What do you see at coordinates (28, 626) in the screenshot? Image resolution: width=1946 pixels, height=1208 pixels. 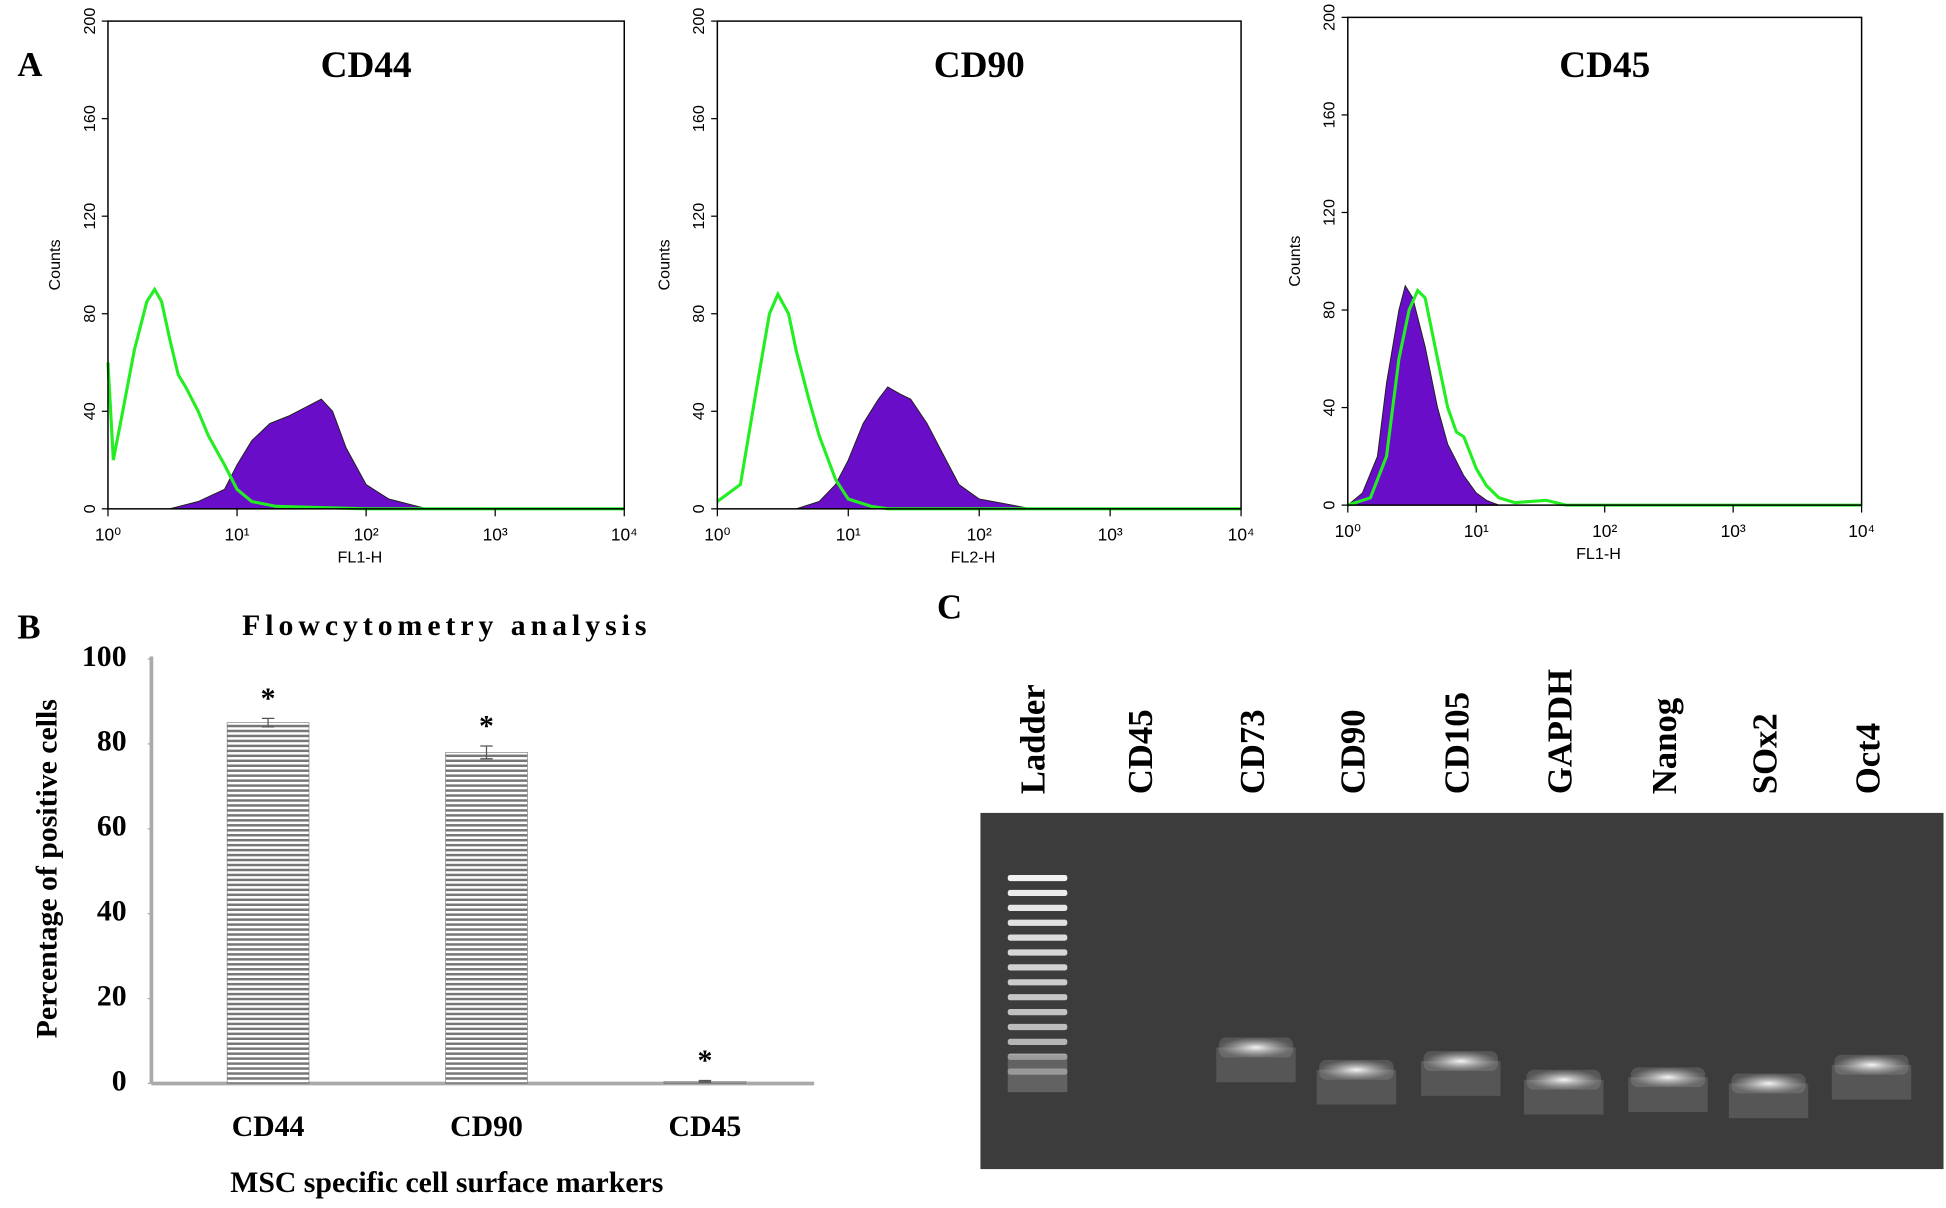 I see `panel-label: B` at bounding box center [28, 626].